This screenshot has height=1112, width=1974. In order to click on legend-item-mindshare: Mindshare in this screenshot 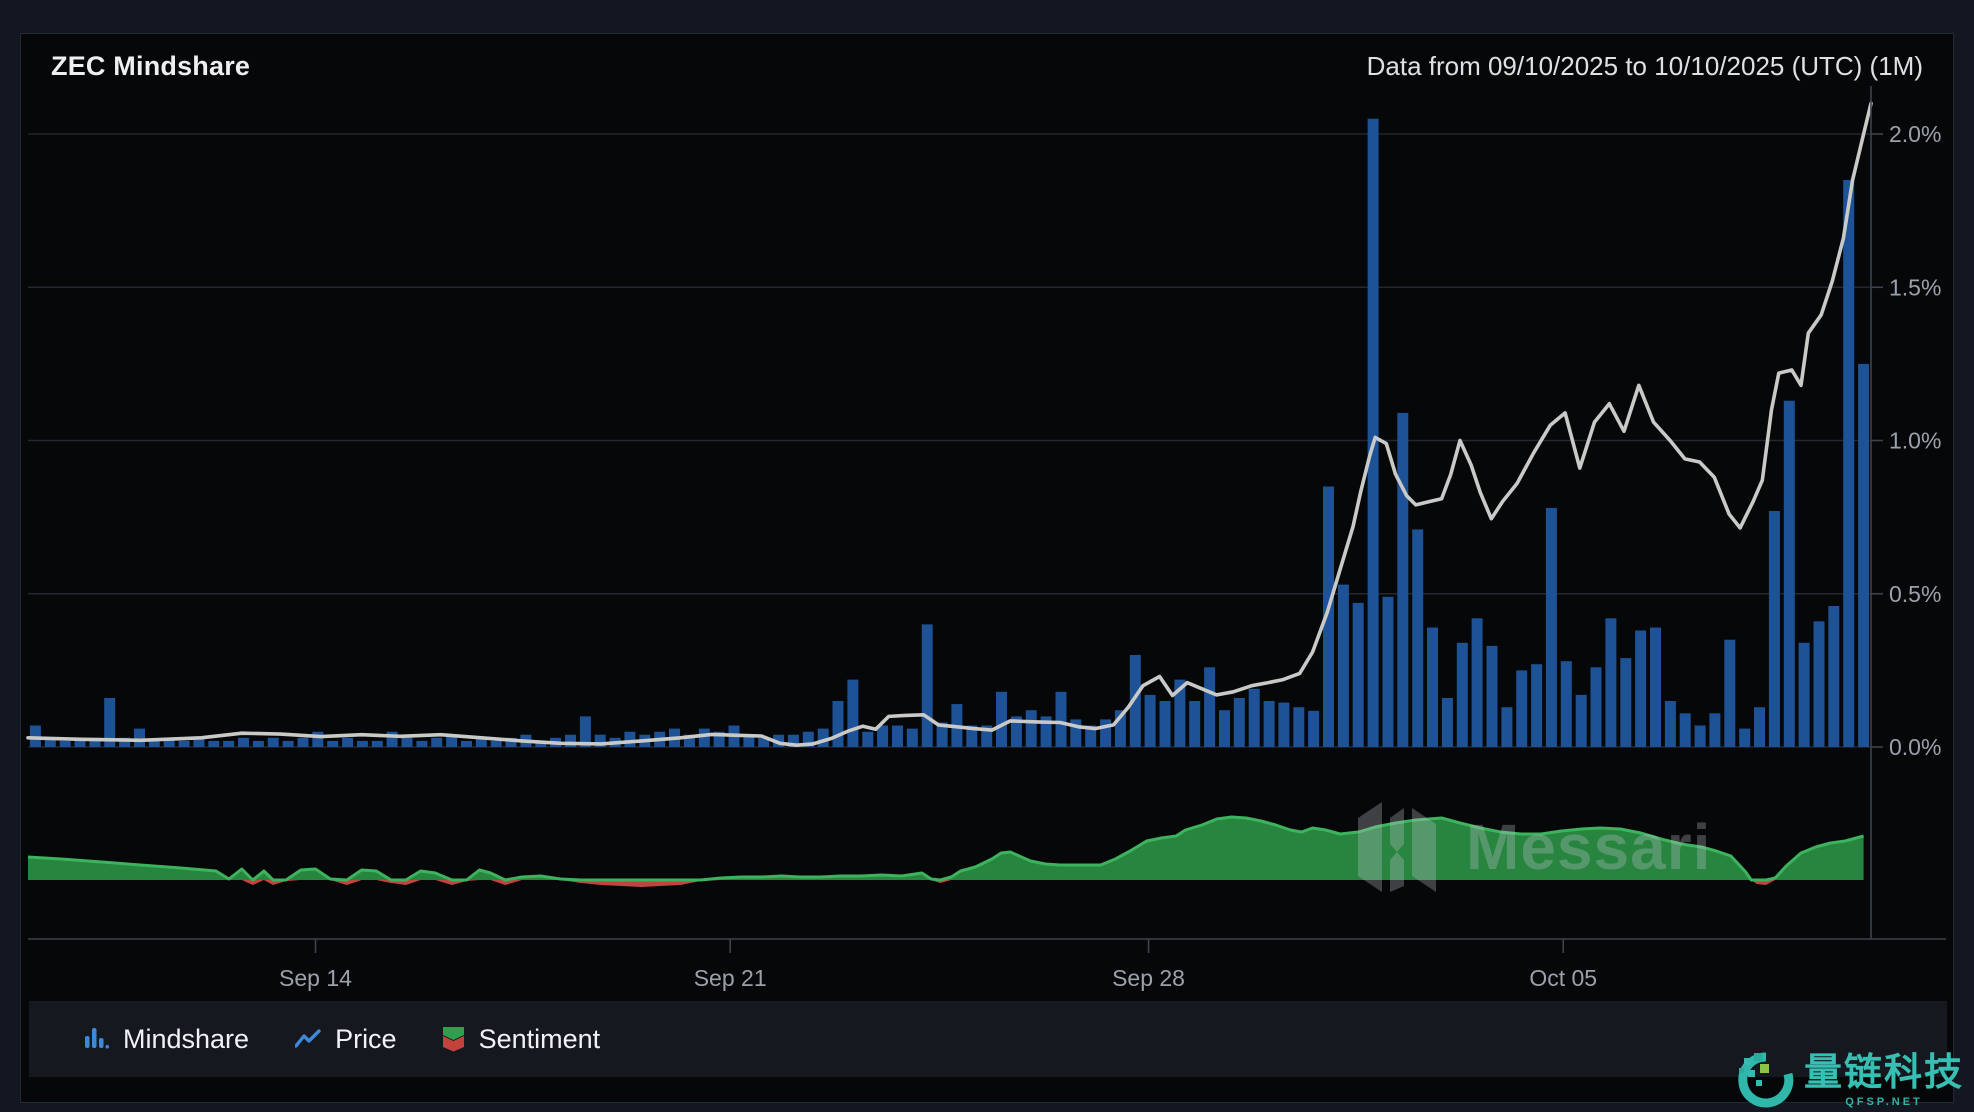, I will do `click(167, 1039)`.